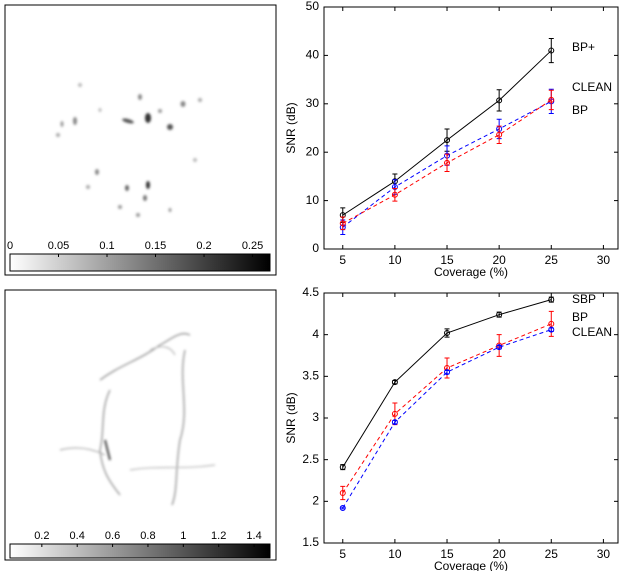  What do you see at coordinates (315, 501) in the screenshot?
I see `y-tick-label: 2` at bounding box center [315, 501].